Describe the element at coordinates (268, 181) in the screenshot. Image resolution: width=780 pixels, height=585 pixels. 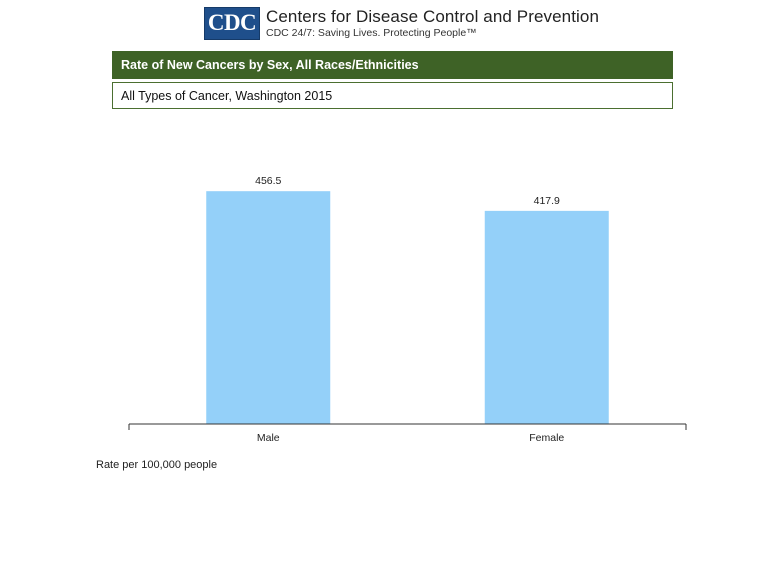
I see `data-label-male: 456.5` at that location.